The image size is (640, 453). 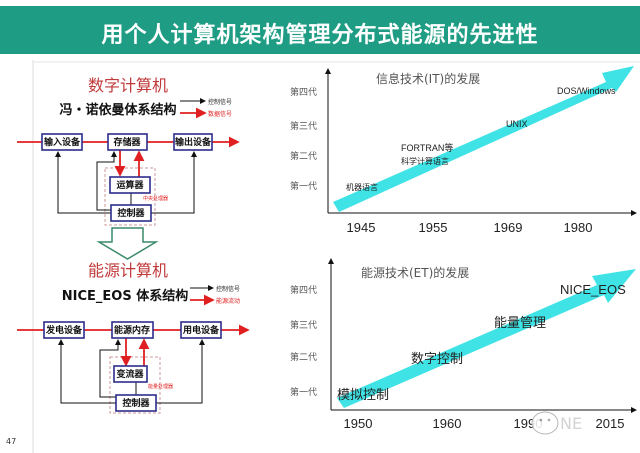 What do you see at coordinates (62, 142) in the screenshot?
I see `box-input: 输入设备` at bounding box center [62, 142].